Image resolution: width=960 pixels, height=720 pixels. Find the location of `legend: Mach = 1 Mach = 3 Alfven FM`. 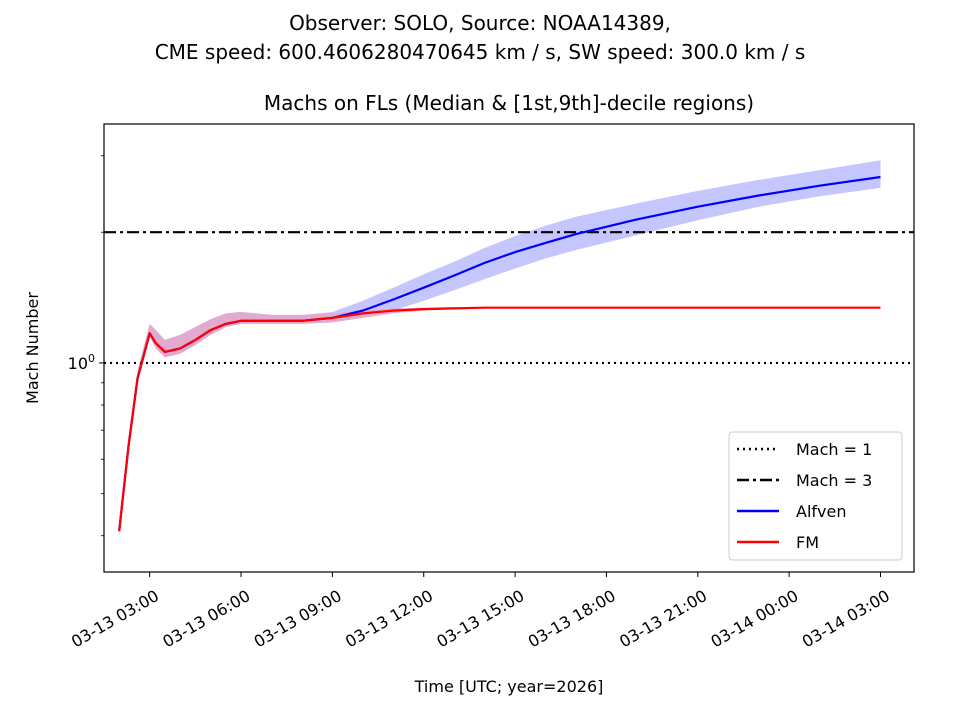

legend: Mach = 1 Mach = 3 Alfven FM is located at coordinates (815, 496).